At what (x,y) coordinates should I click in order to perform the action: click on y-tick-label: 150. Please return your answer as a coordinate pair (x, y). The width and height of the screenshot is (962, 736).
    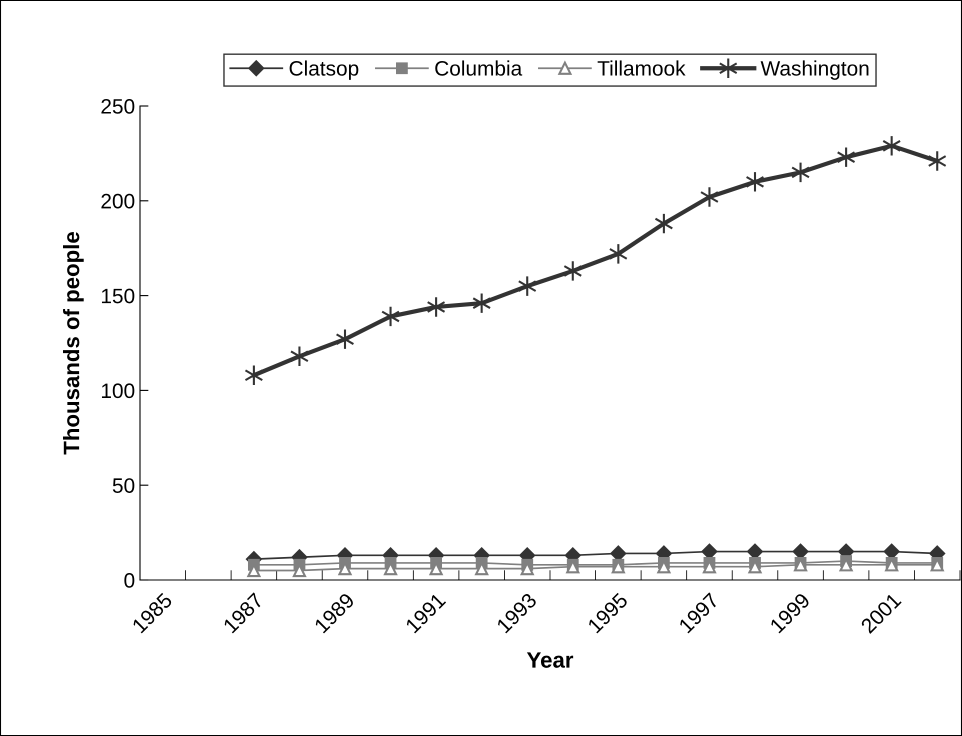
    Looking at the image, I should click on (118, 296).